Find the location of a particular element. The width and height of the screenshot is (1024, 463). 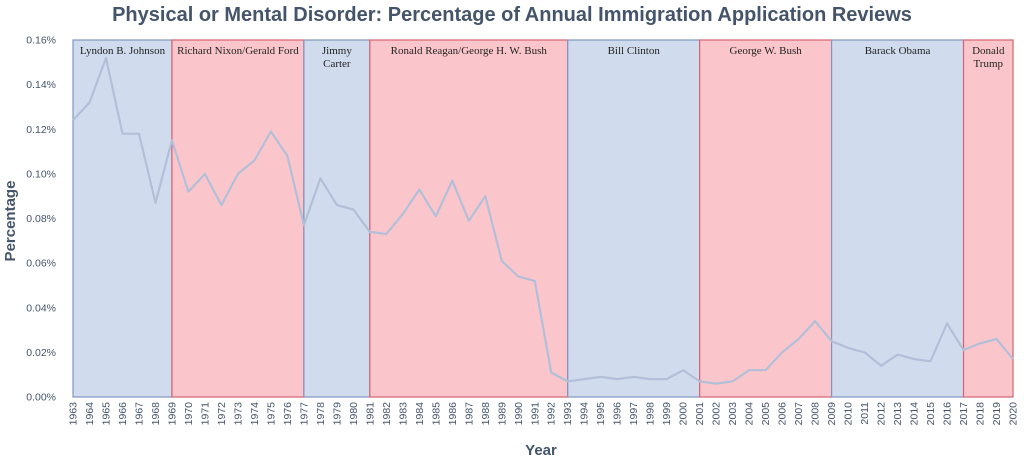

x-tick-label: 1971 is located at coordinates (205, 414).